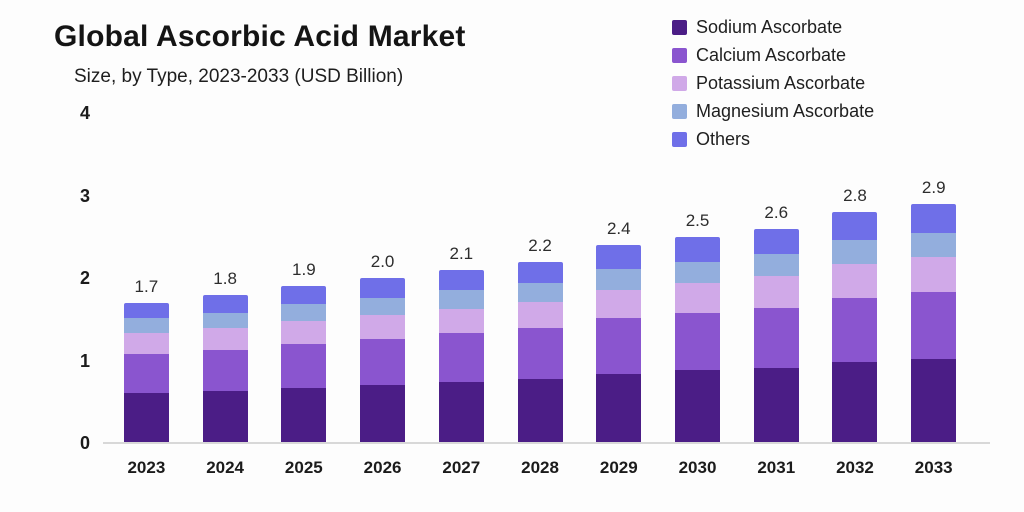  Describe the element at coordinates (723, 138) in the screenshot. I see `legend-label: Others` at that location.